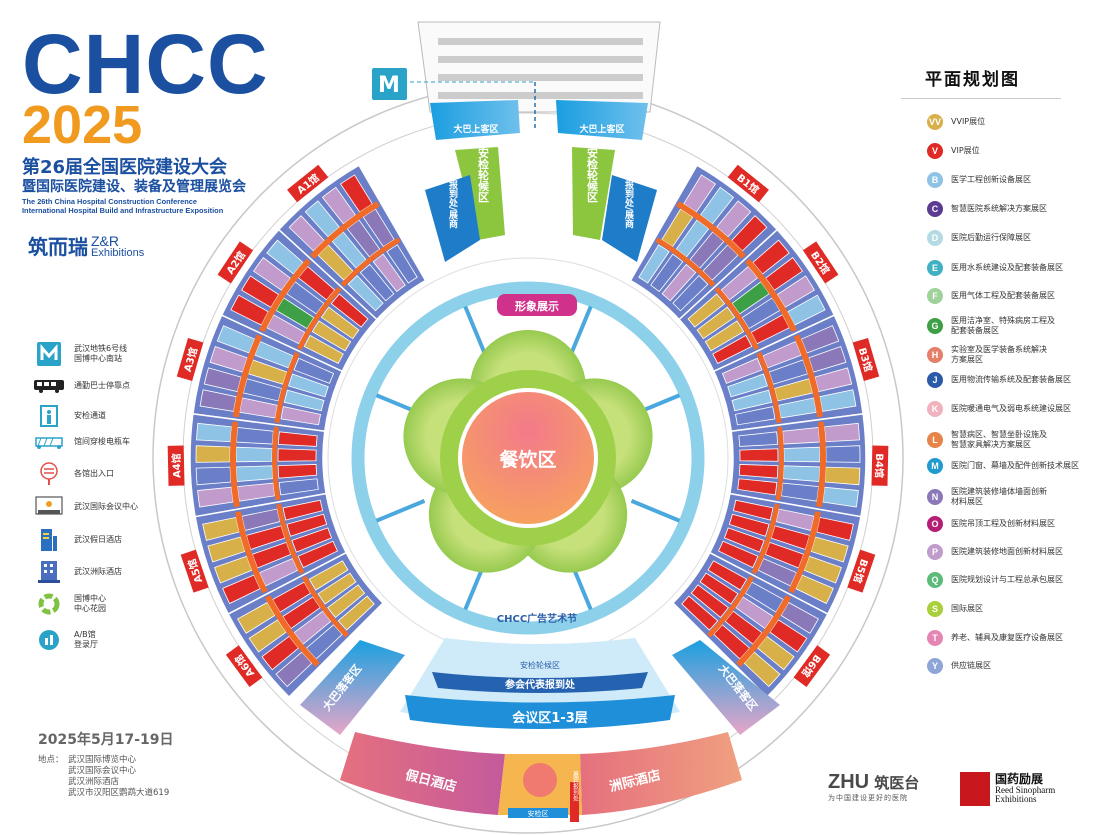  I want to click on security-queue-left, so click(480, 193).